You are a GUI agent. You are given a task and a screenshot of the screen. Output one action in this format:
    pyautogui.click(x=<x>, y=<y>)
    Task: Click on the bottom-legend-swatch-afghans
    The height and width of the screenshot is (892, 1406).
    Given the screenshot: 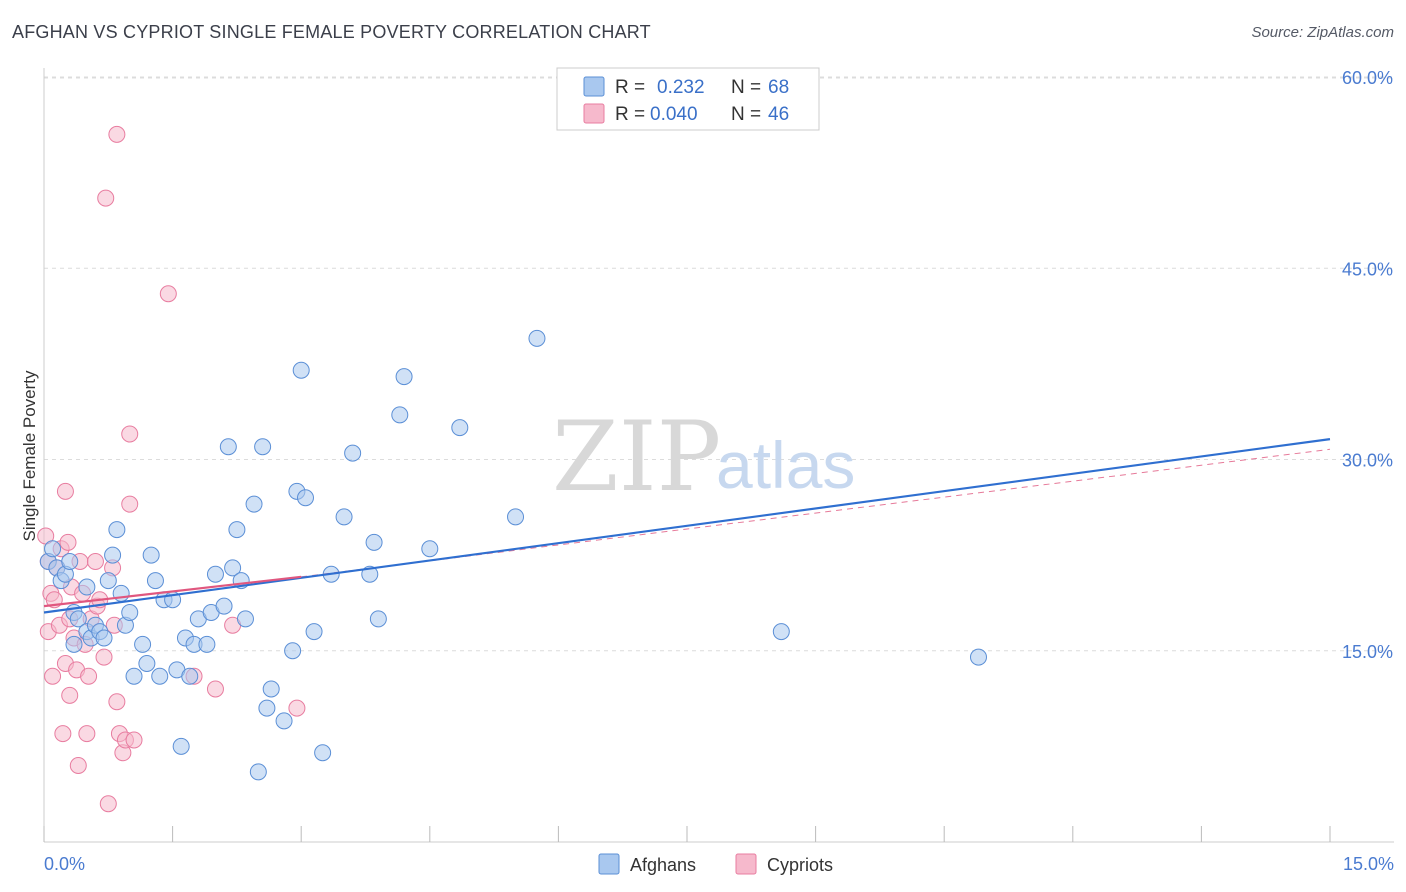 What is the action you would take?
    pyautogui.click(x=609, y=864)
    